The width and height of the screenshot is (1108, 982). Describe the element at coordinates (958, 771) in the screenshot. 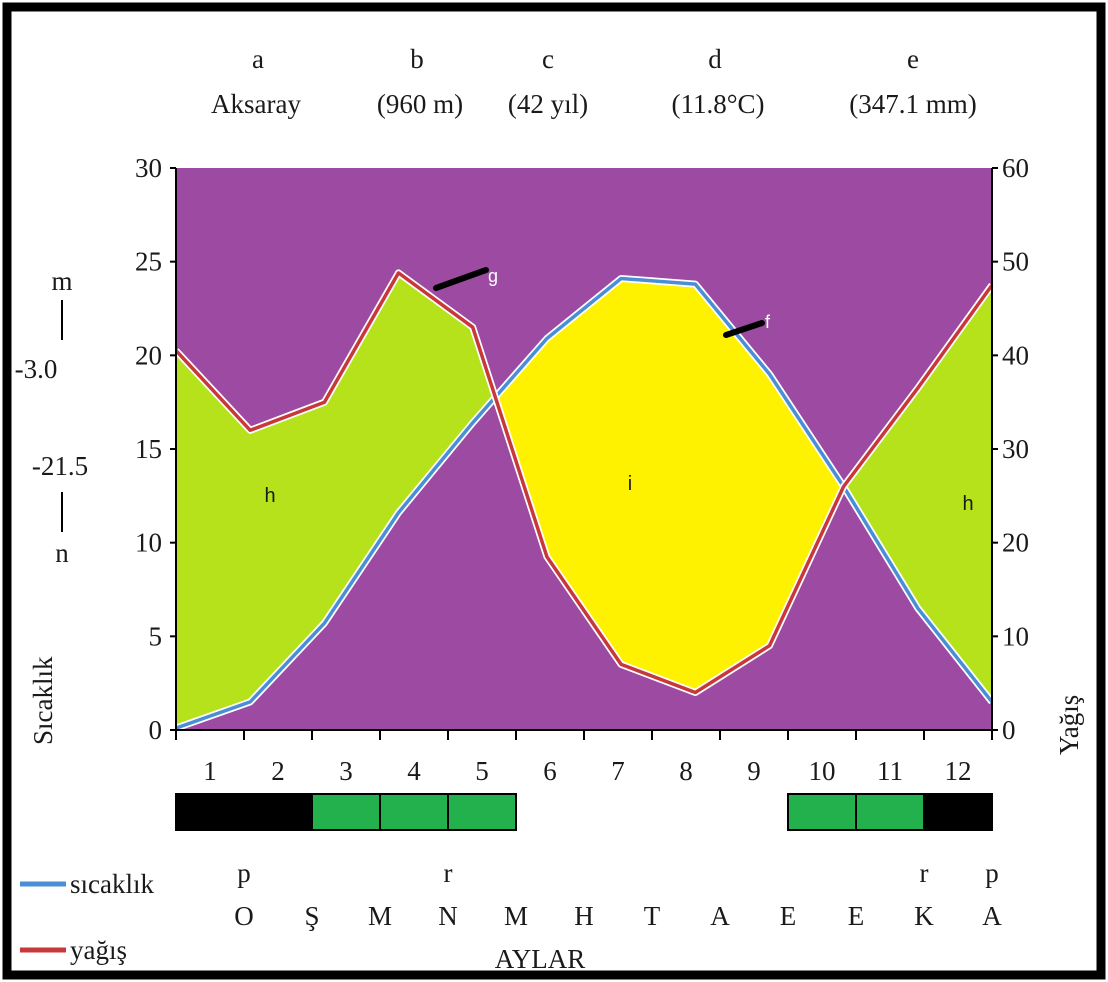

I see `x-tick-label: 12` at that location.